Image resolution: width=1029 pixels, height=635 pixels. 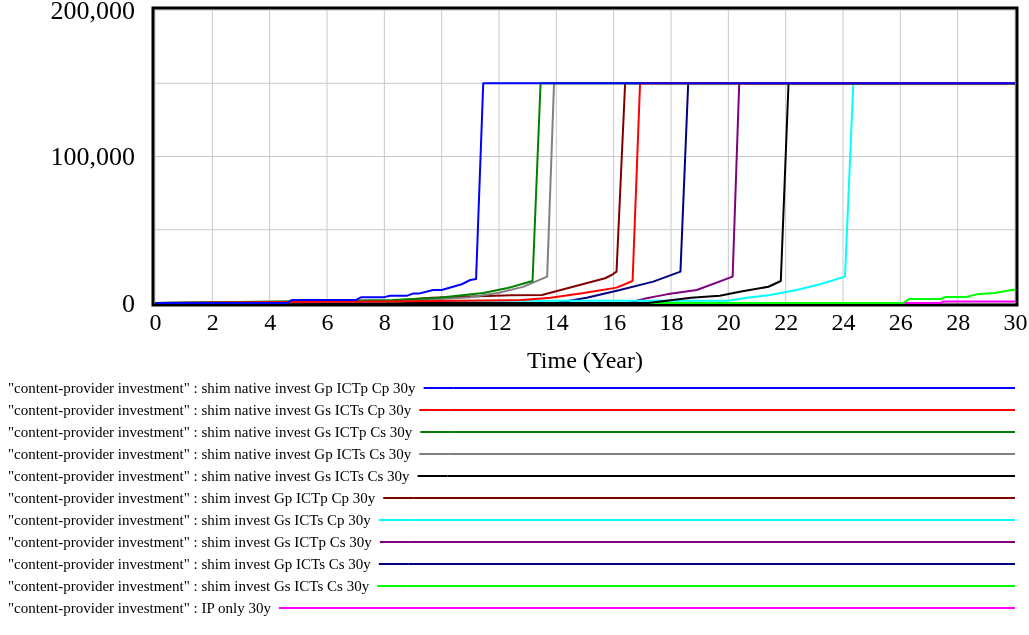 What do you see at coordinates (786, 322) in the screenshot?
I see `x-tick-label: 22` at bounding box center [786, 322].